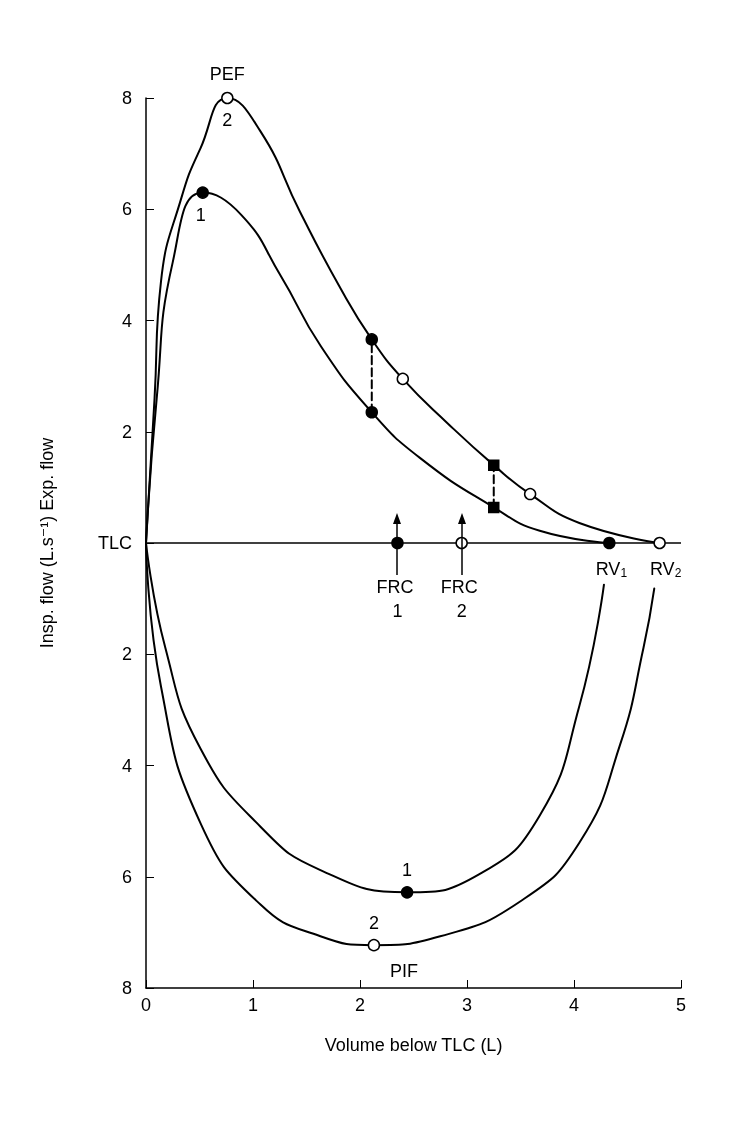 The image size is (739, 1125). I want to click on y-tick-label: TLC, so click(114, 543).